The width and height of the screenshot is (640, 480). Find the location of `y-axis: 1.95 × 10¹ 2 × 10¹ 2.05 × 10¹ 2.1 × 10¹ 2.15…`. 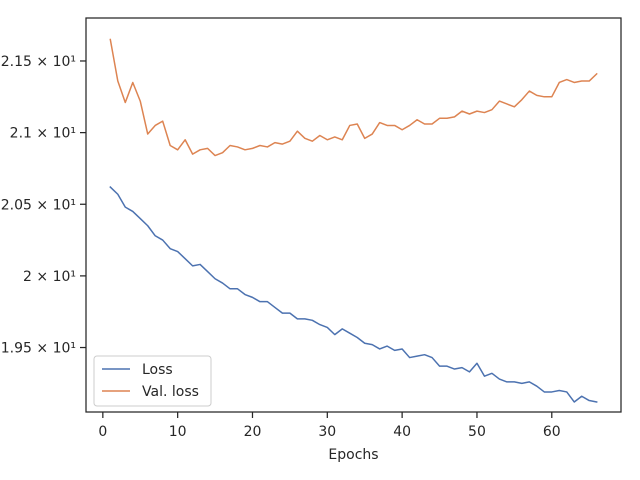

y-axis: 1.95 × 10¹ 2 × 10¹ 2.05 × 10¹ 2.1 × 10¹ 2.15… is located at coordinates (43, 205).